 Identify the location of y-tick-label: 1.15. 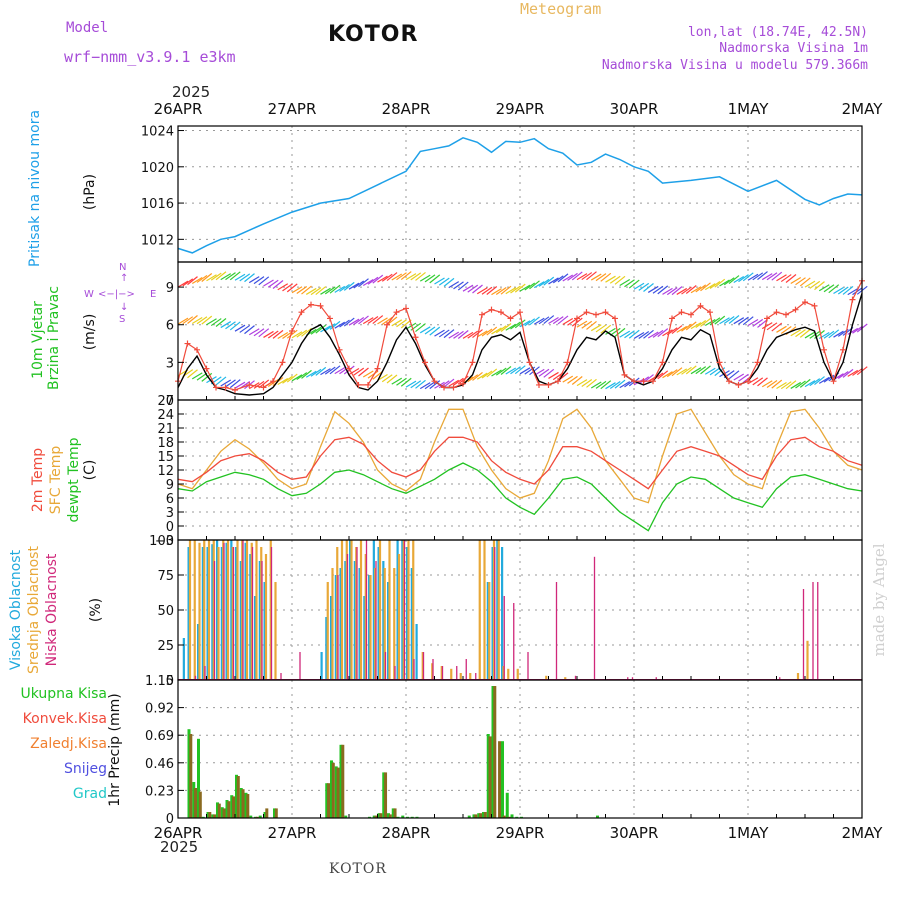
(159, 681).